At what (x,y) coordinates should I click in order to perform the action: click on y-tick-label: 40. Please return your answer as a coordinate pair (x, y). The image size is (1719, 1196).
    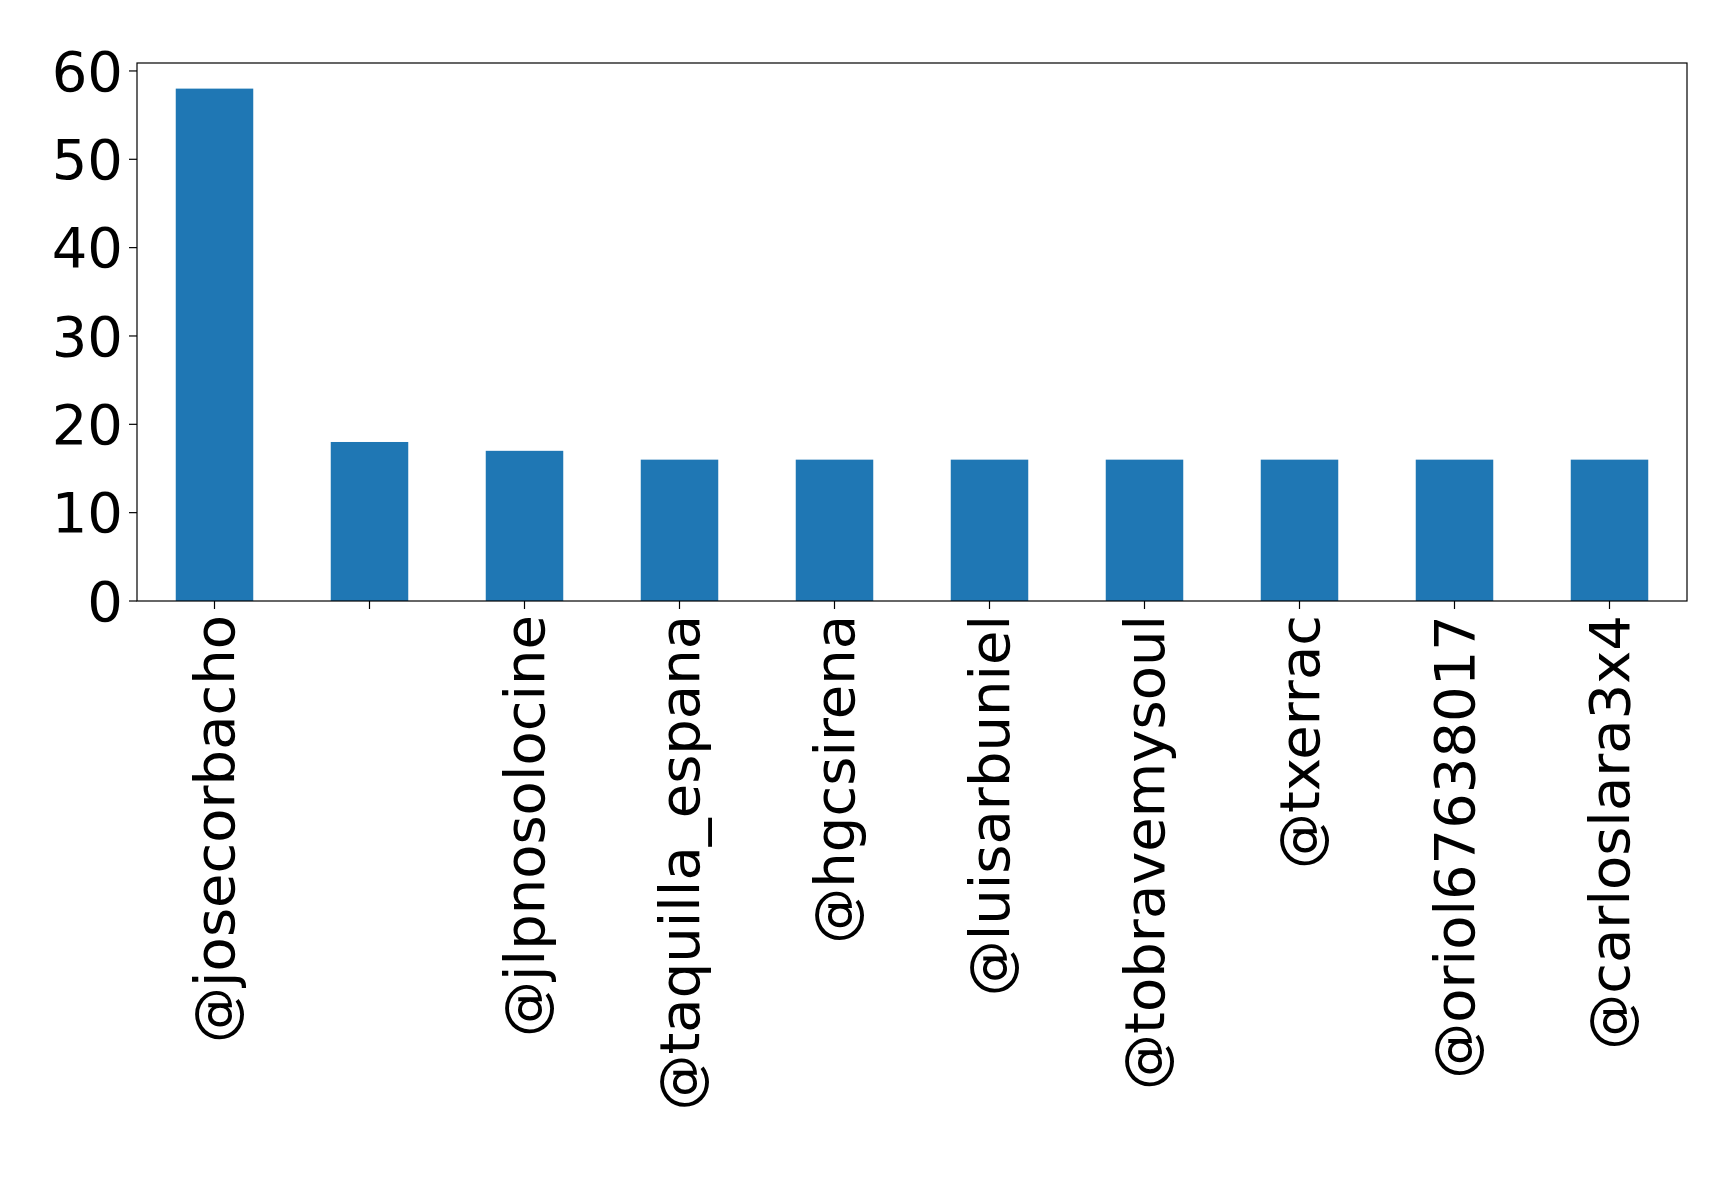
    Looking at the image, I should click on (87, 248).